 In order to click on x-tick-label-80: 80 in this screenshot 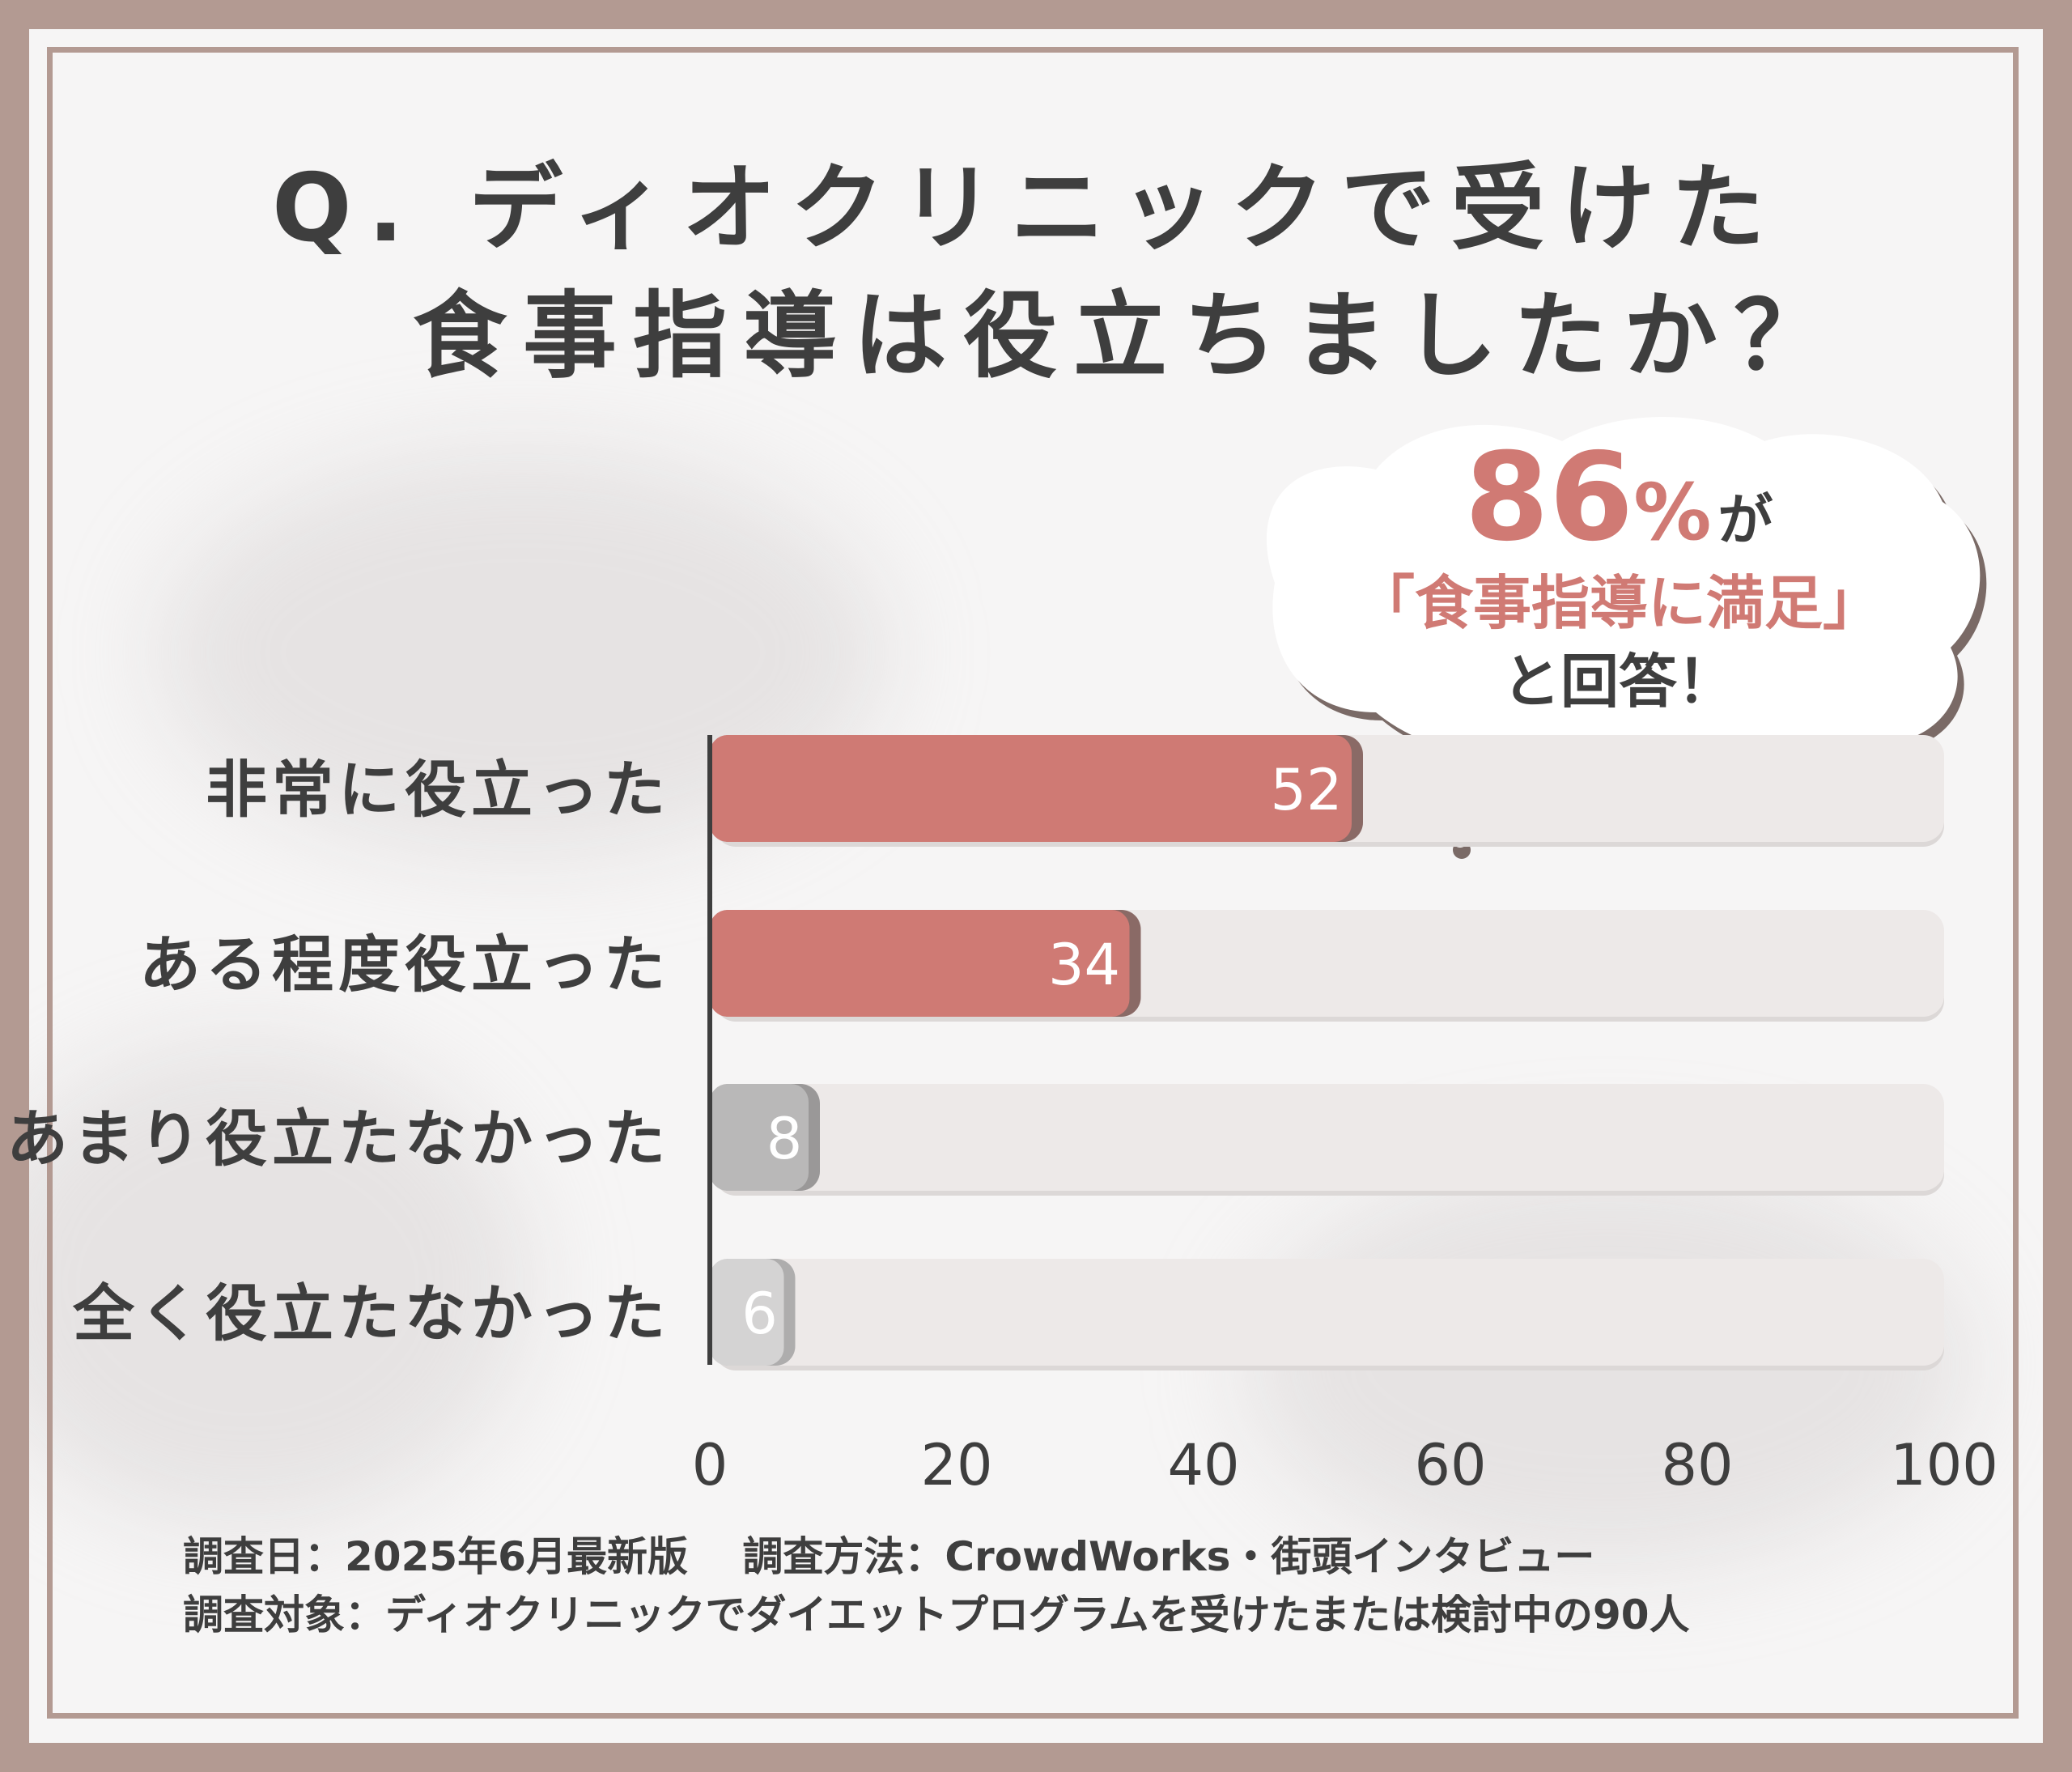, I will do `click(1697, 1465)`.